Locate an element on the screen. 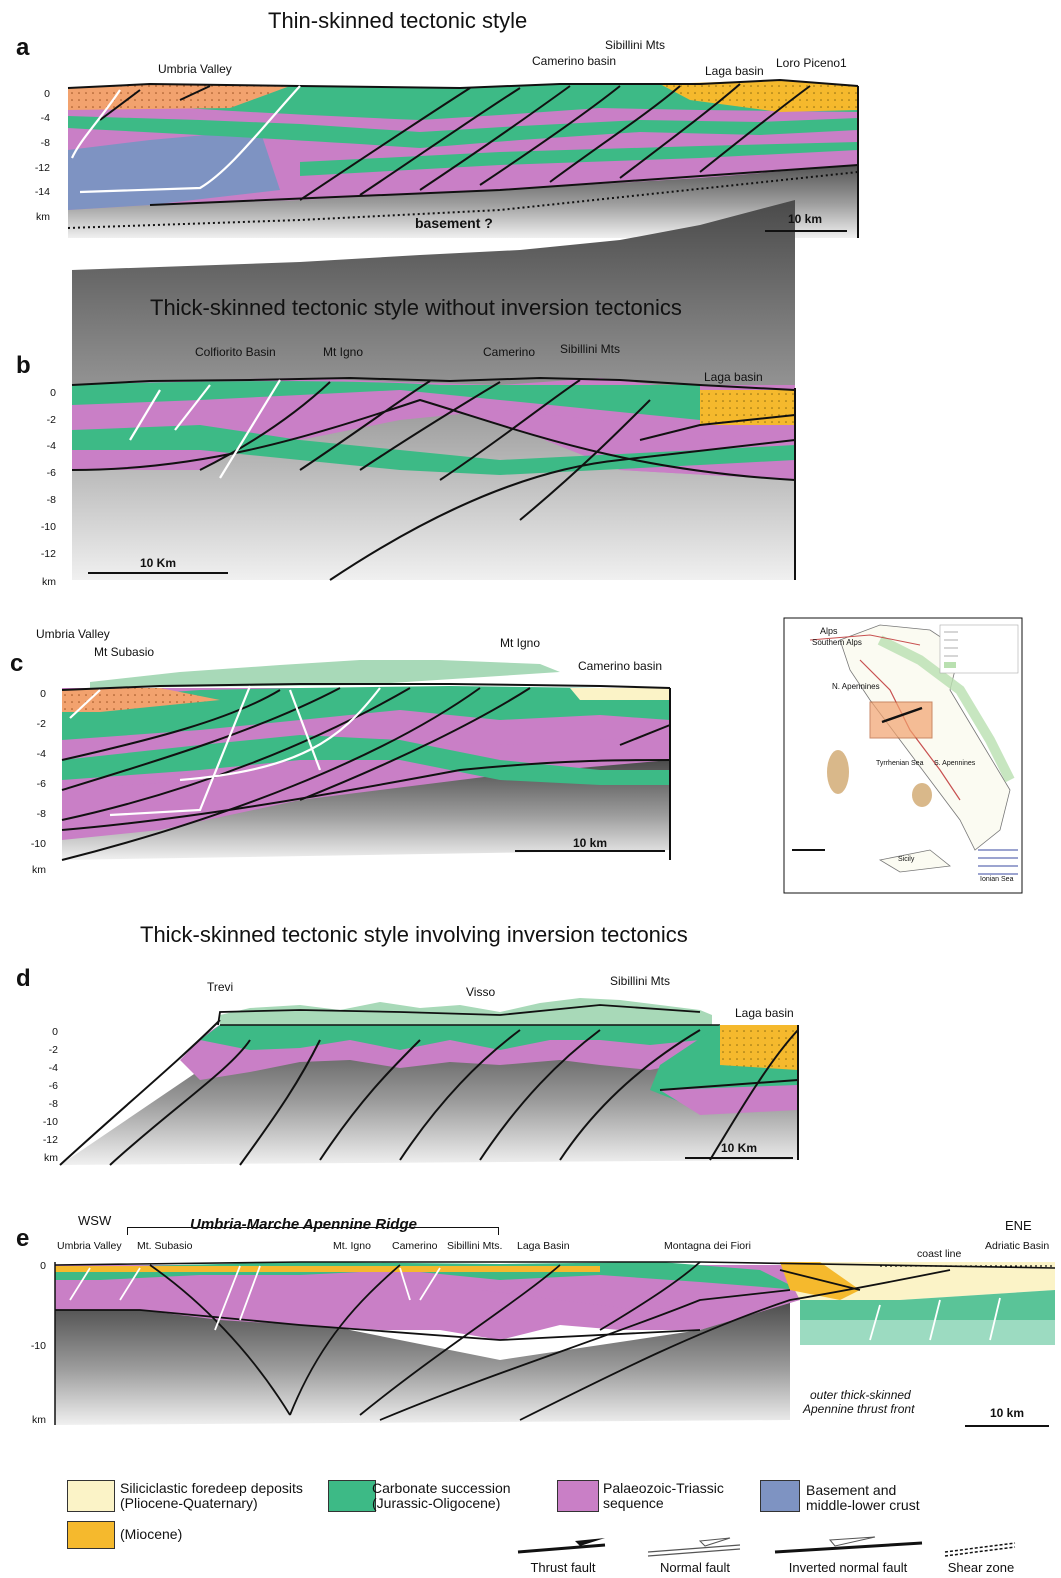 The width and height of the screenshot is (1061, 1578). label-ridge: Umbria-Marche Apennine Ridge is located at coordinates (303, 1224).